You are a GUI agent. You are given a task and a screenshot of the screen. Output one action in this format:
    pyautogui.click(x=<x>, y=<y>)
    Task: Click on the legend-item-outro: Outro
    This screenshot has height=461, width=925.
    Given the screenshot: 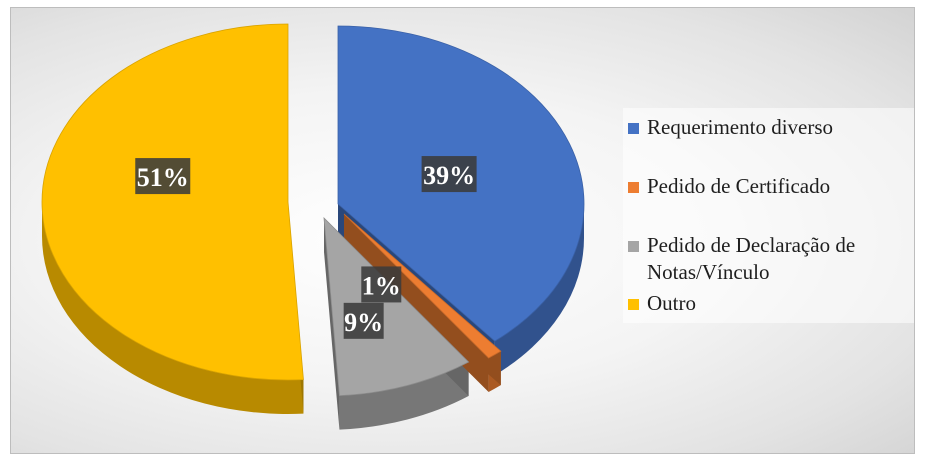 What is the action you would take?
    pyautogui.click(x=768, y=303)
    